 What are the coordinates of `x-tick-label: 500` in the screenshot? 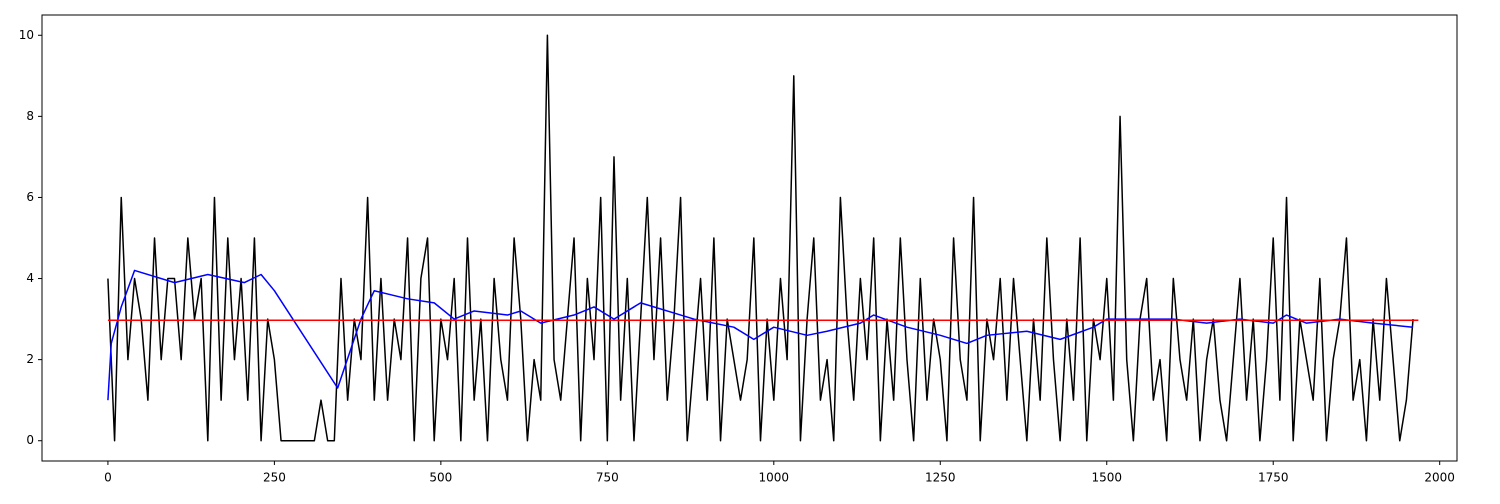 It's located at (440, 478).